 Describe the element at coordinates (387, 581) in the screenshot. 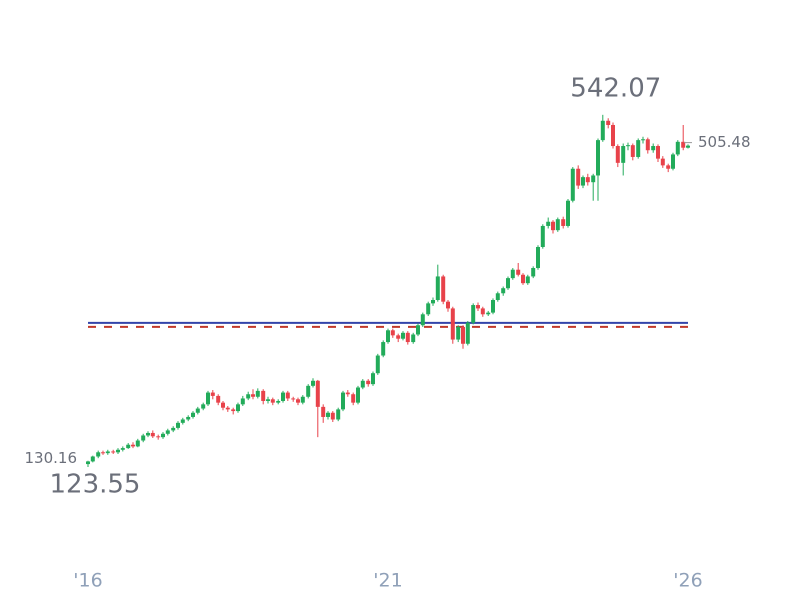

I see `x-tick-label: '21` at that location.